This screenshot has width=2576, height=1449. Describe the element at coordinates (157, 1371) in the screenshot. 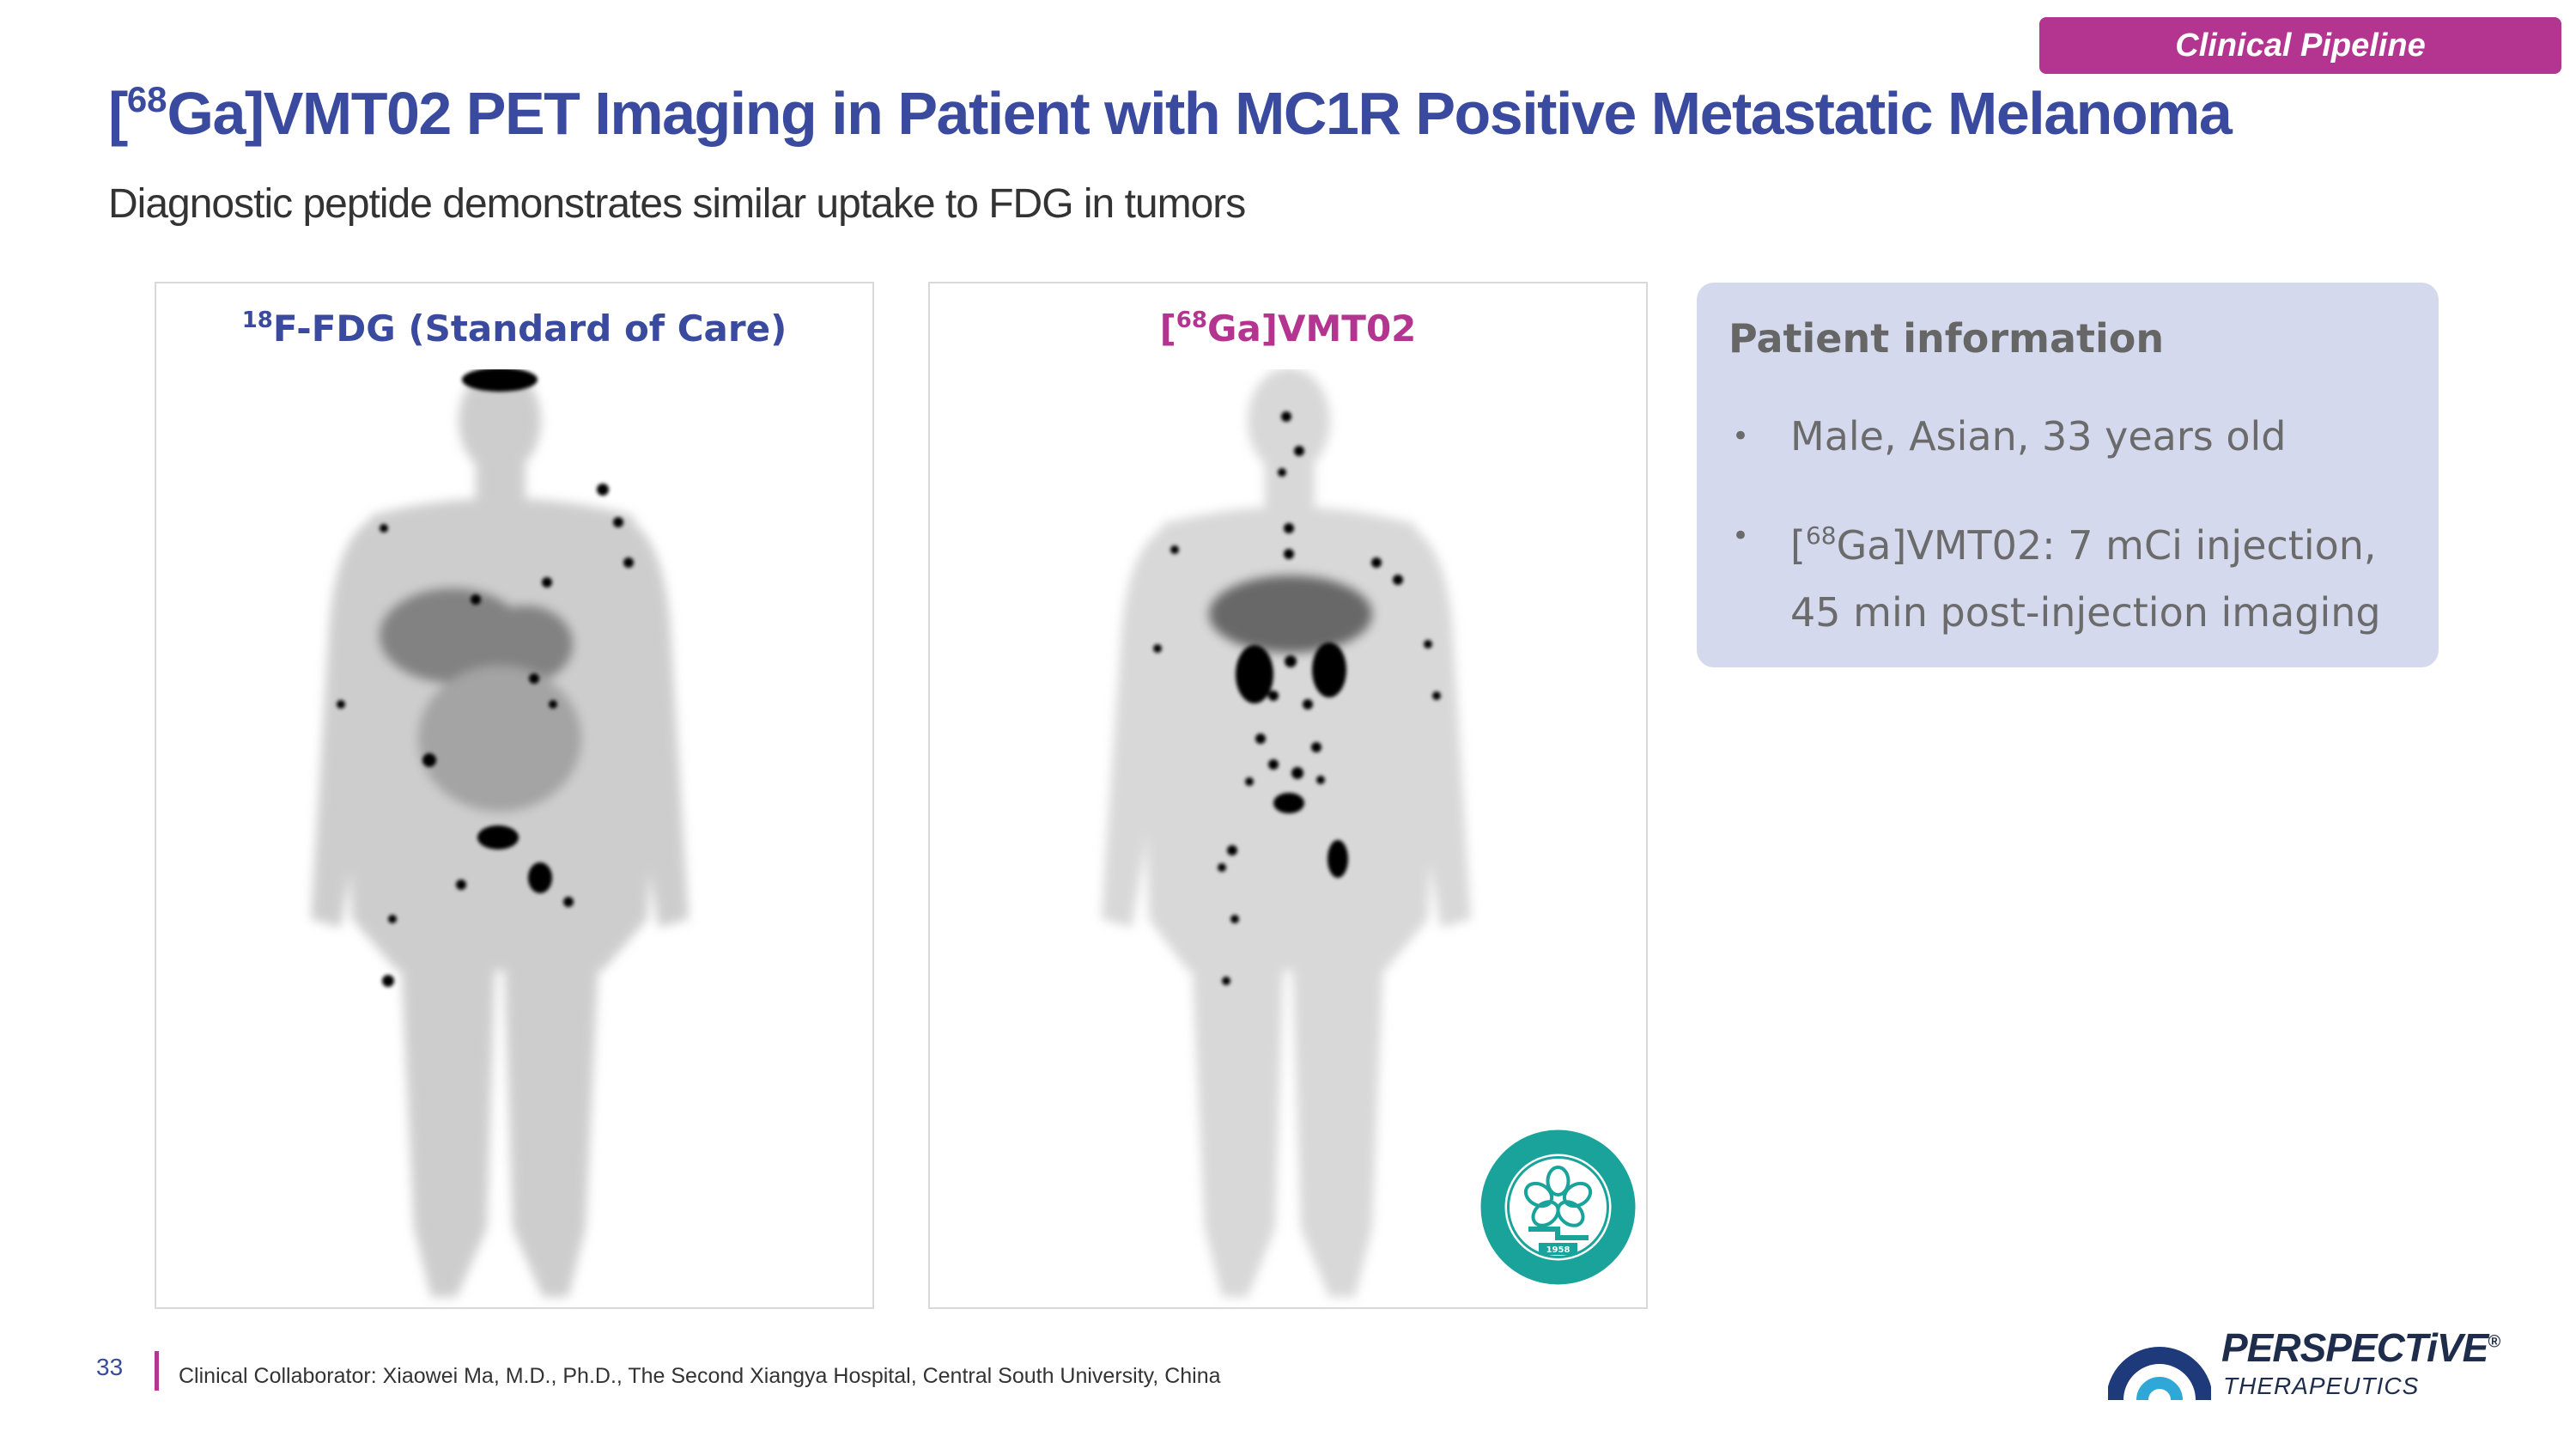

I see `footer-divider` at that location.